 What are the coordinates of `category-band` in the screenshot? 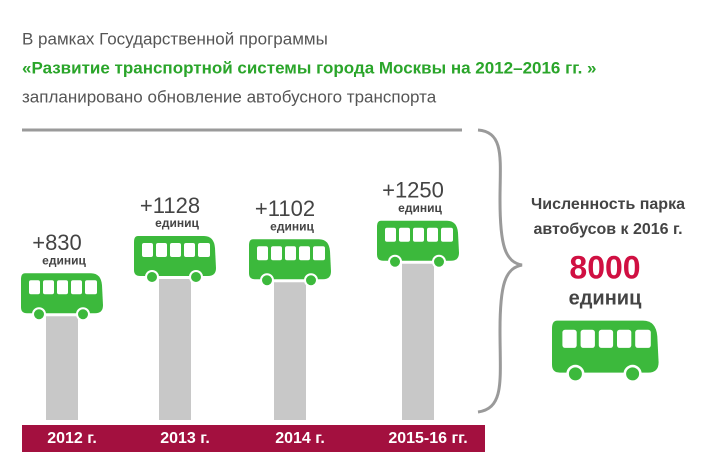 It's located at (253, 438).